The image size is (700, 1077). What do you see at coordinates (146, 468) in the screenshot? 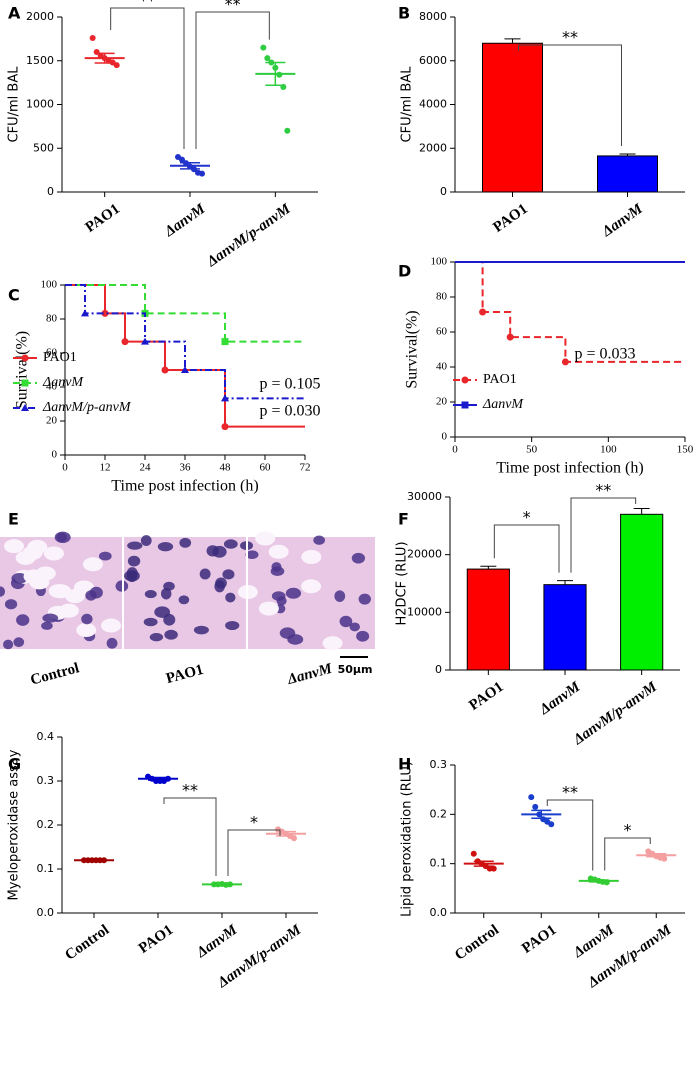
I see `x-tick-label: 24` at bounding box center [146, 468].